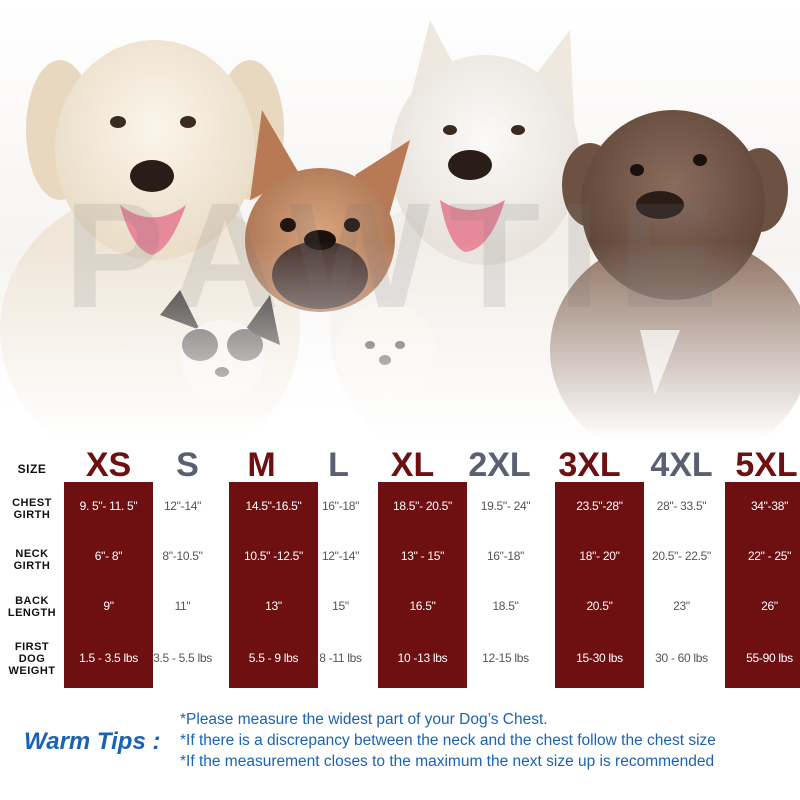  I want to click on size-header: S, so click(187, 465).